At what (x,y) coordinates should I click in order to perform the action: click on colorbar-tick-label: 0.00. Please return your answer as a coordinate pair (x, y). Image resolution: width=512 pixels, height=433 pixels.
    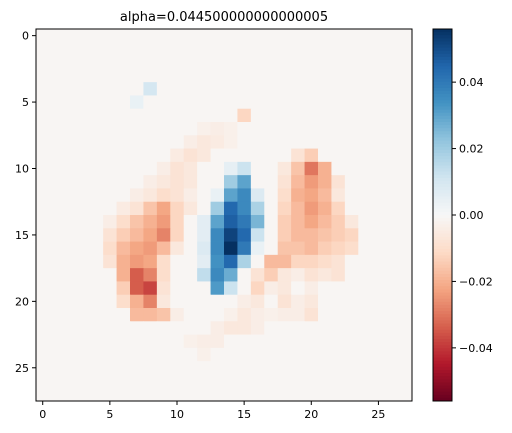
    Looking at the image, I should click on (471, 215).